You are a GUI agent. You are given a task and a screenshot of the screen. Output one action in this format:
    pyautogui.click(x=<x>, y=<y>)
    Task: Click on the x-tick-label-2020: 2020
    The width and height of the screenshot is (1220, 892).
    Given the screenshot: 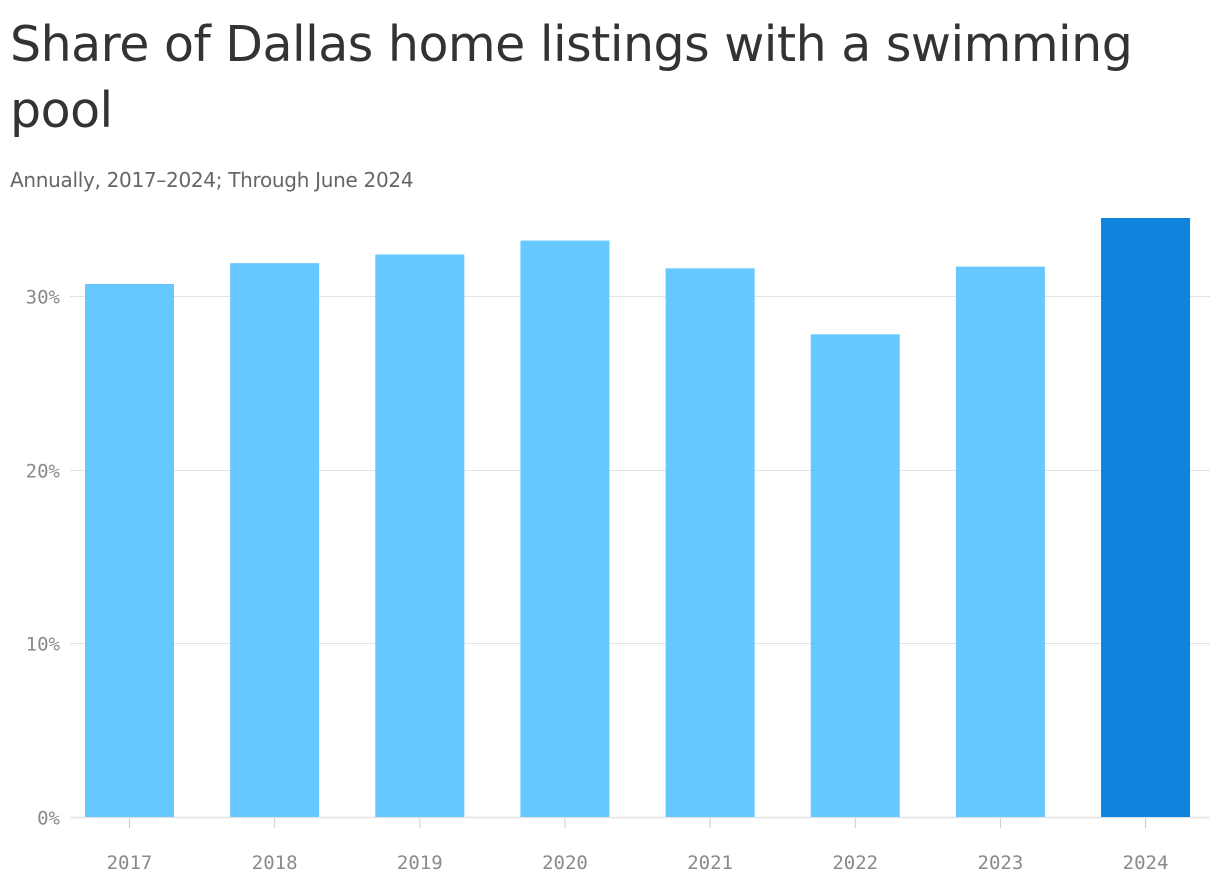 What is the action you would take?
    pyautogui.click(x=565, y=863)
    